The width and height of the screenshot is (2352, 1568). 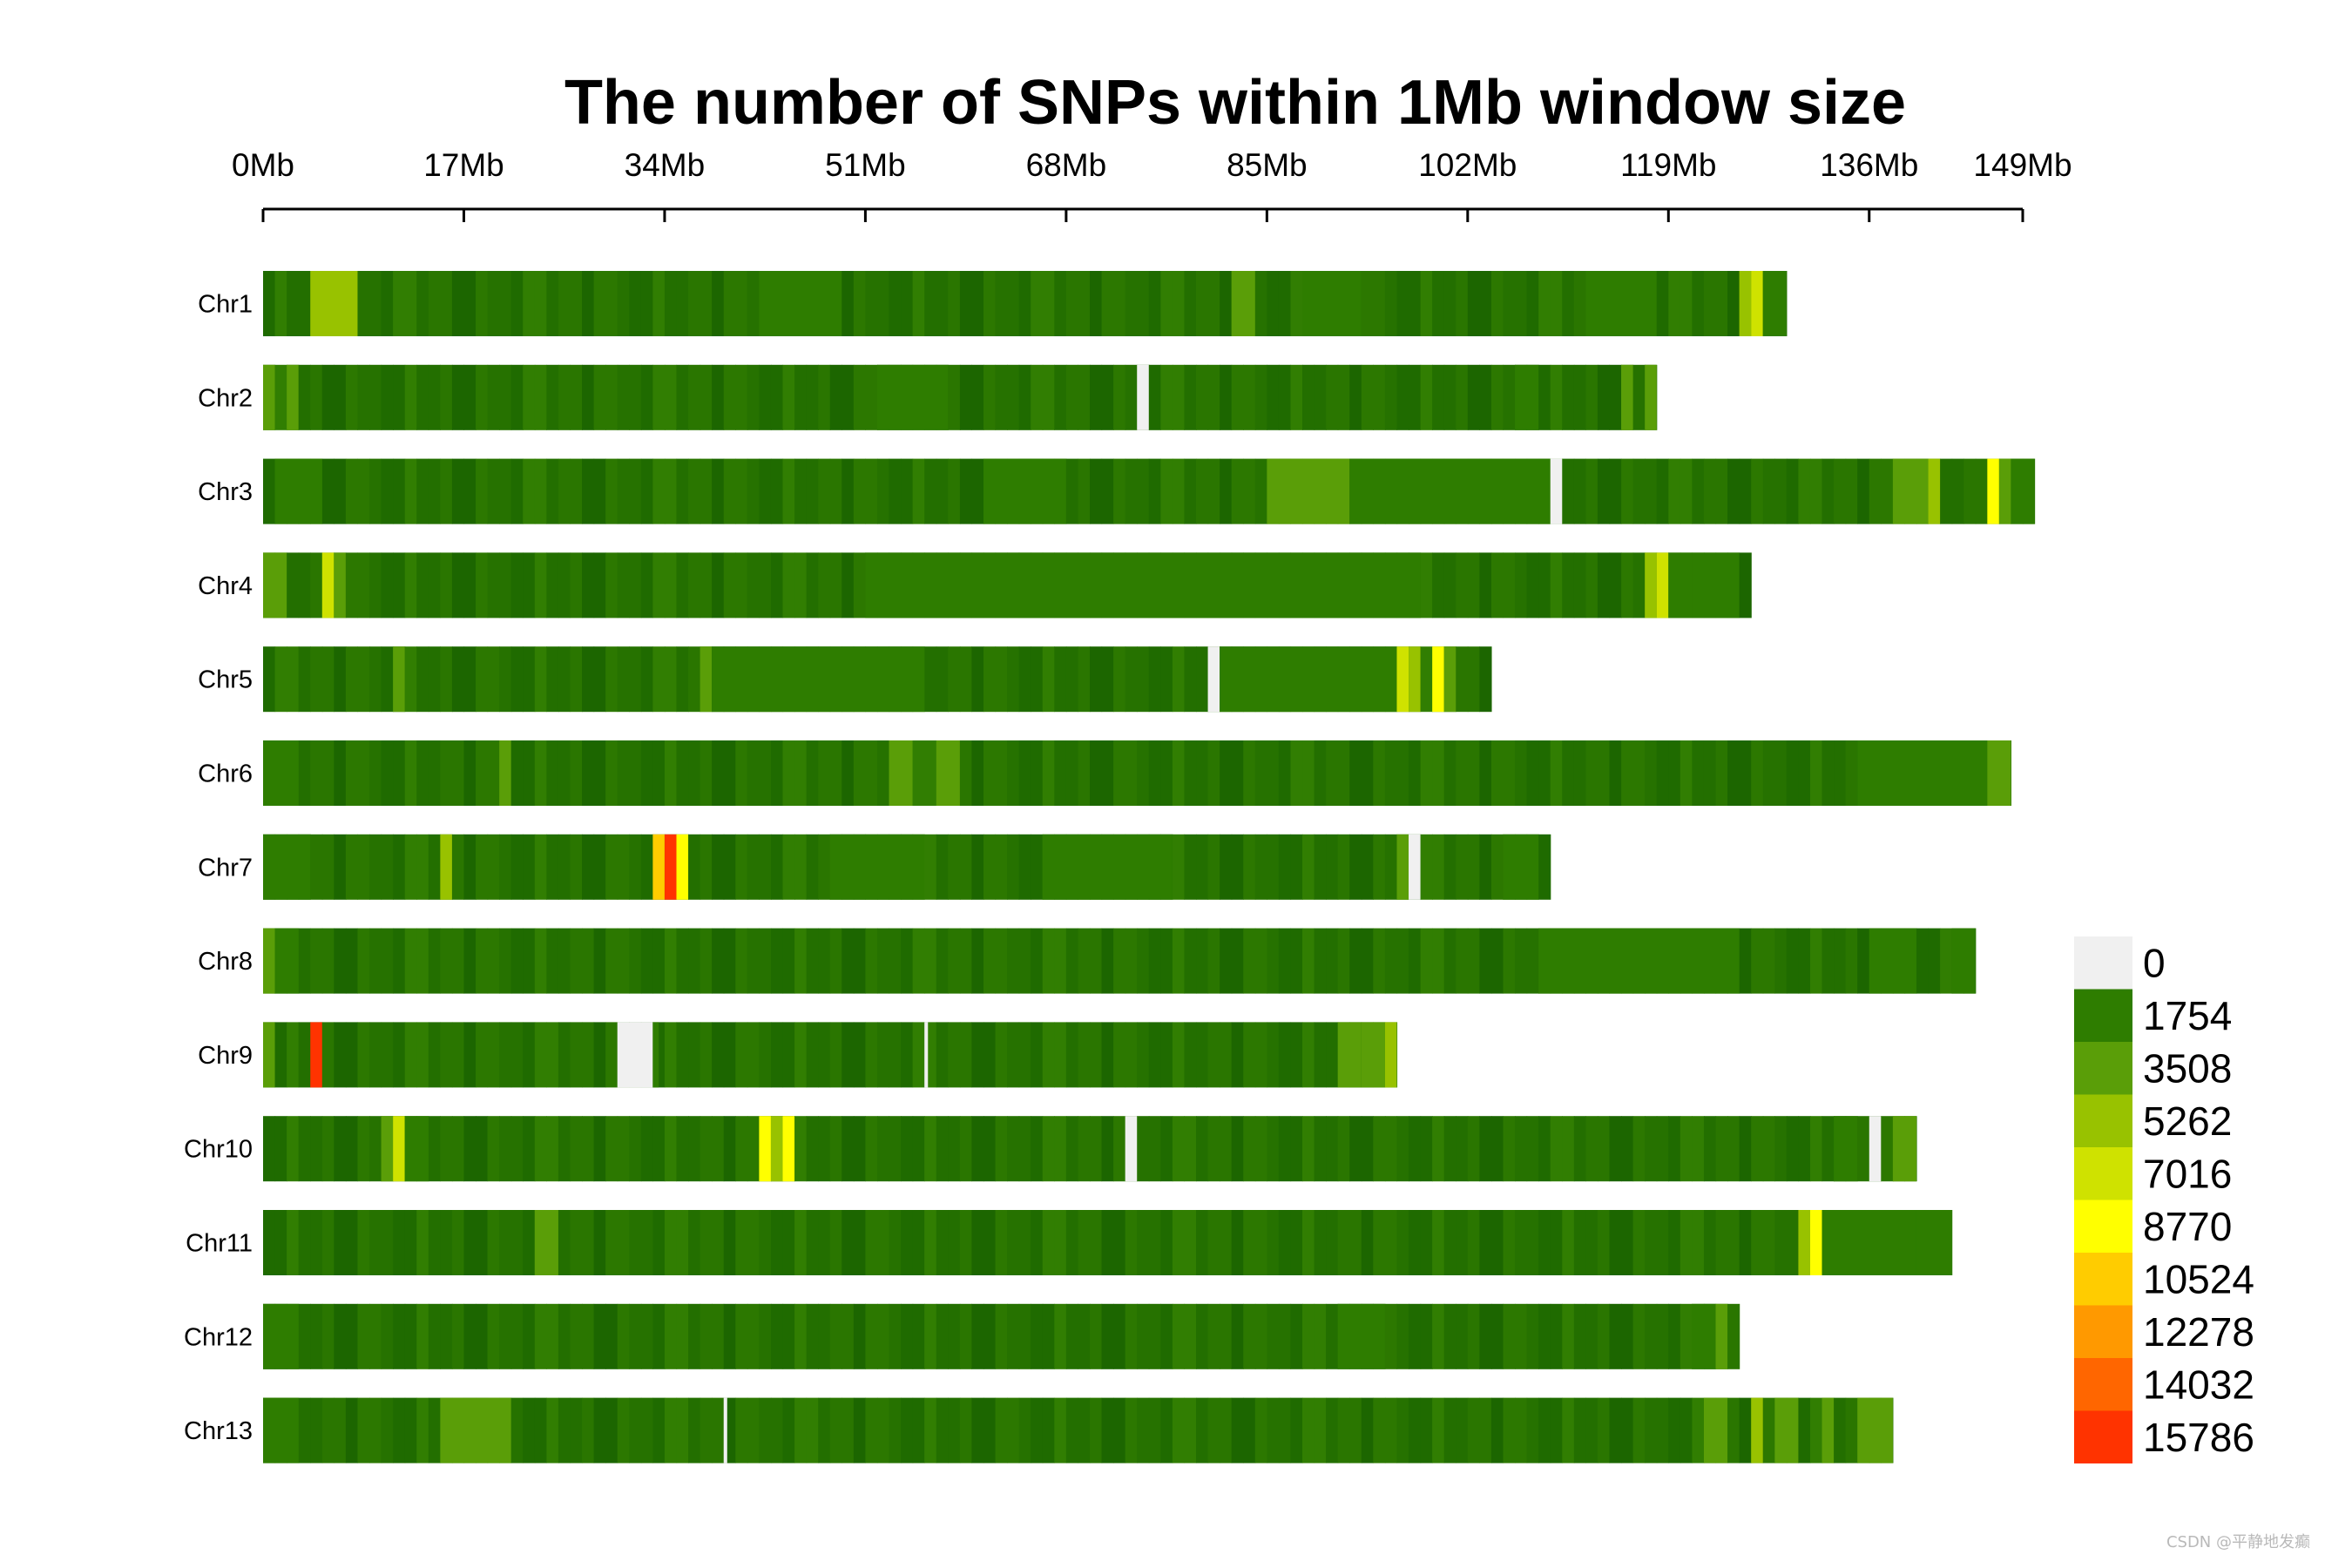 What do you see at coordinates (2199, 1438) in the screenshot?
I see `legend-label: 15786` at bounding box center [2199, 1438].